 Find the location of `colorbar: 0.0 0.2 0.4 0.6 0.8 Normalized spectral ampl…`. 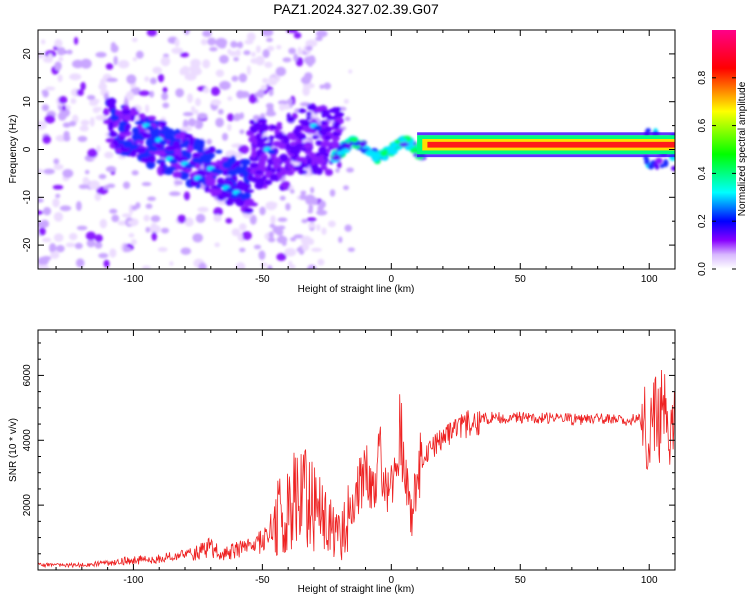

colorbar: 0.0 0.2 0.4 0.6 0.8 Normalized spectral ampl… is located at coordinates (722, 153).